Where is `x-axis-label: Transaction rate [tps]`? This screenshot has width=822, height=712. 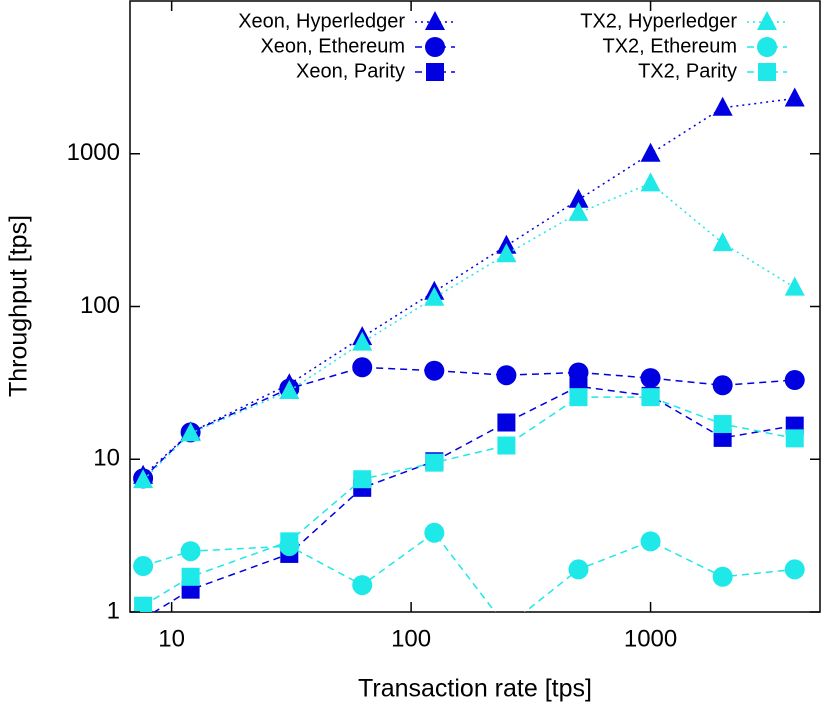
x-axis-label: Transaction rate [tps] is located at coordinates (475, 689).